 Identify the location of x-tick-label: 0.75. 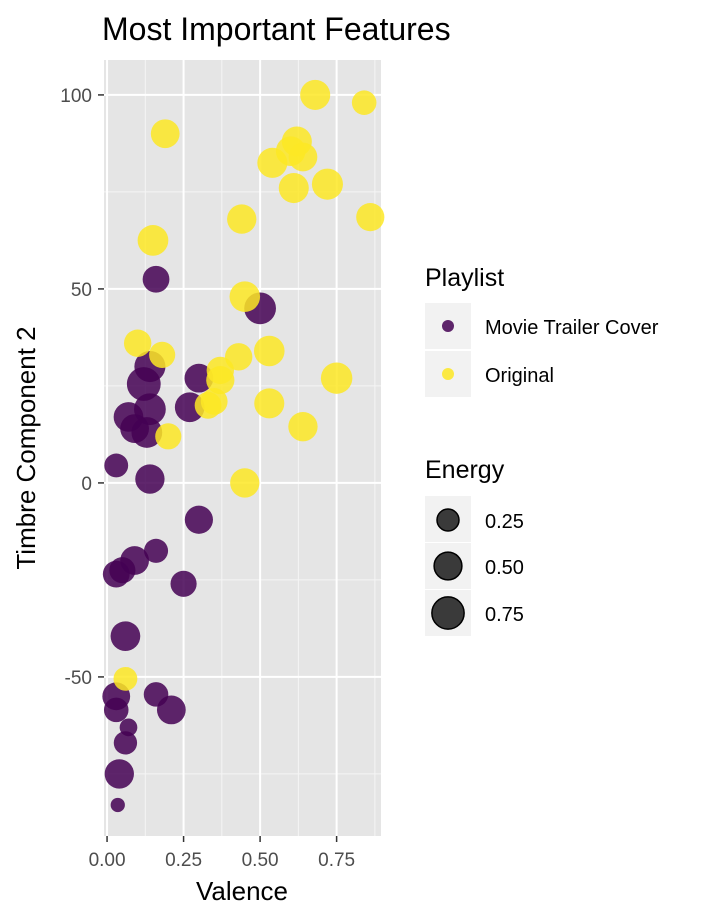
(336, 860).